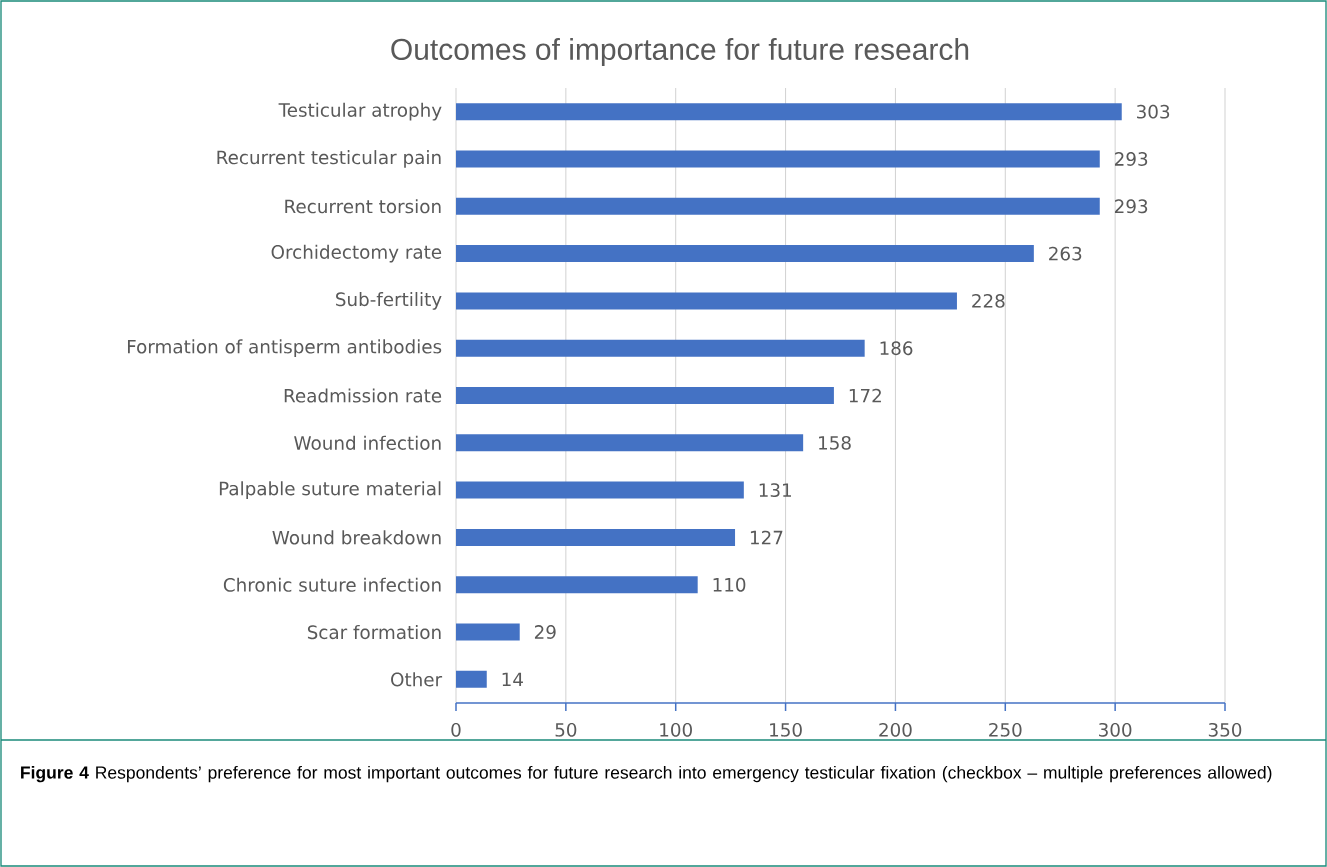  What do you see at coordinates (456, 729) in the screenshot?
I see `x-tick-label: 0` at bounding box center [456, 729].